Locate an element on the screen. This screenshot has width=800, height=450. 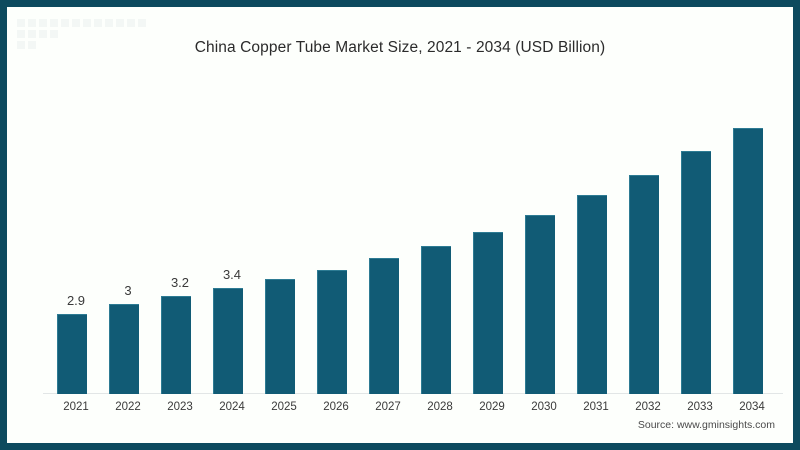
bar-2023 is located at coordinates (176, 345).